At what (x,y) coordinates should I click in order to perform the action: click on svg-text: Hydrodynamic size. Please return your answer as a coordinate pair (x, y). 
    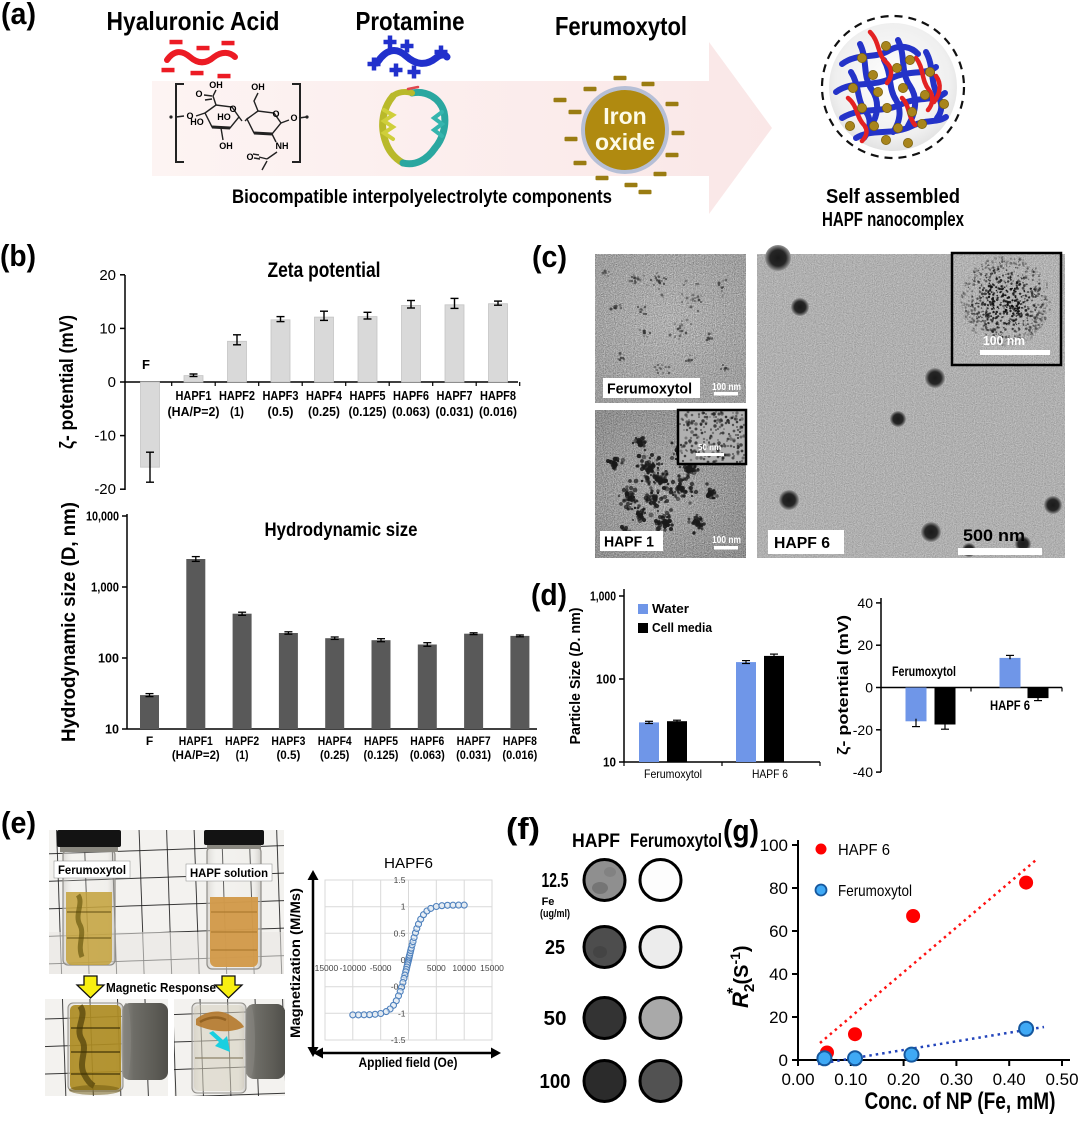
    Looking at the image, I should click on (341, 530).